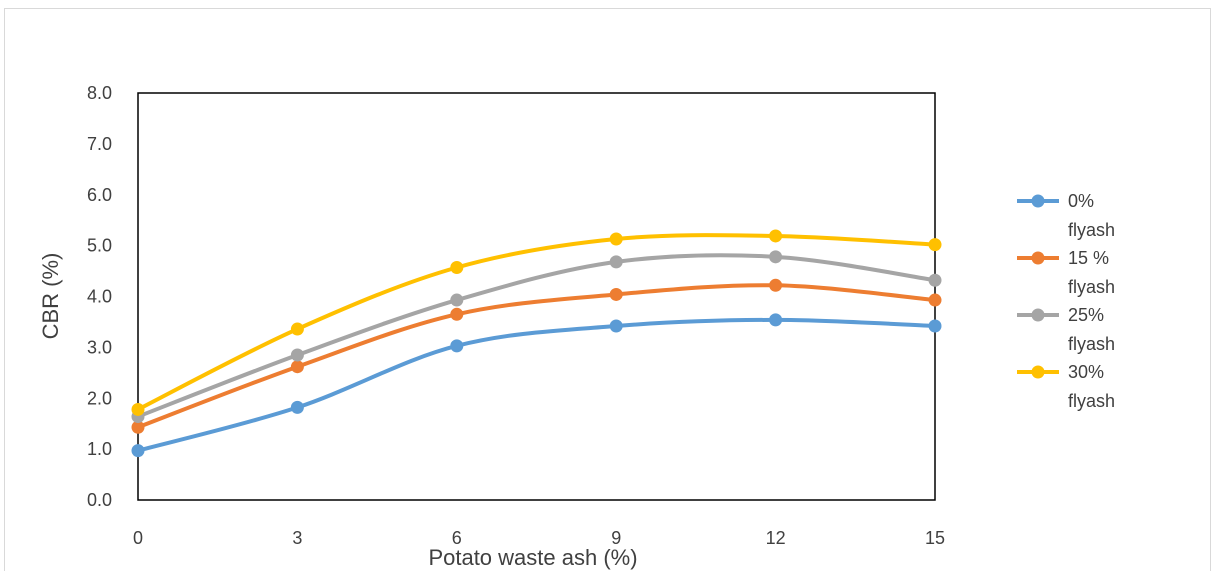 This screenshot has width=1213, height=573. What do you see at coordinates (138, 538) in the screenshot?
I see `x-tick-label: 0` at bounding box center [138, 538].